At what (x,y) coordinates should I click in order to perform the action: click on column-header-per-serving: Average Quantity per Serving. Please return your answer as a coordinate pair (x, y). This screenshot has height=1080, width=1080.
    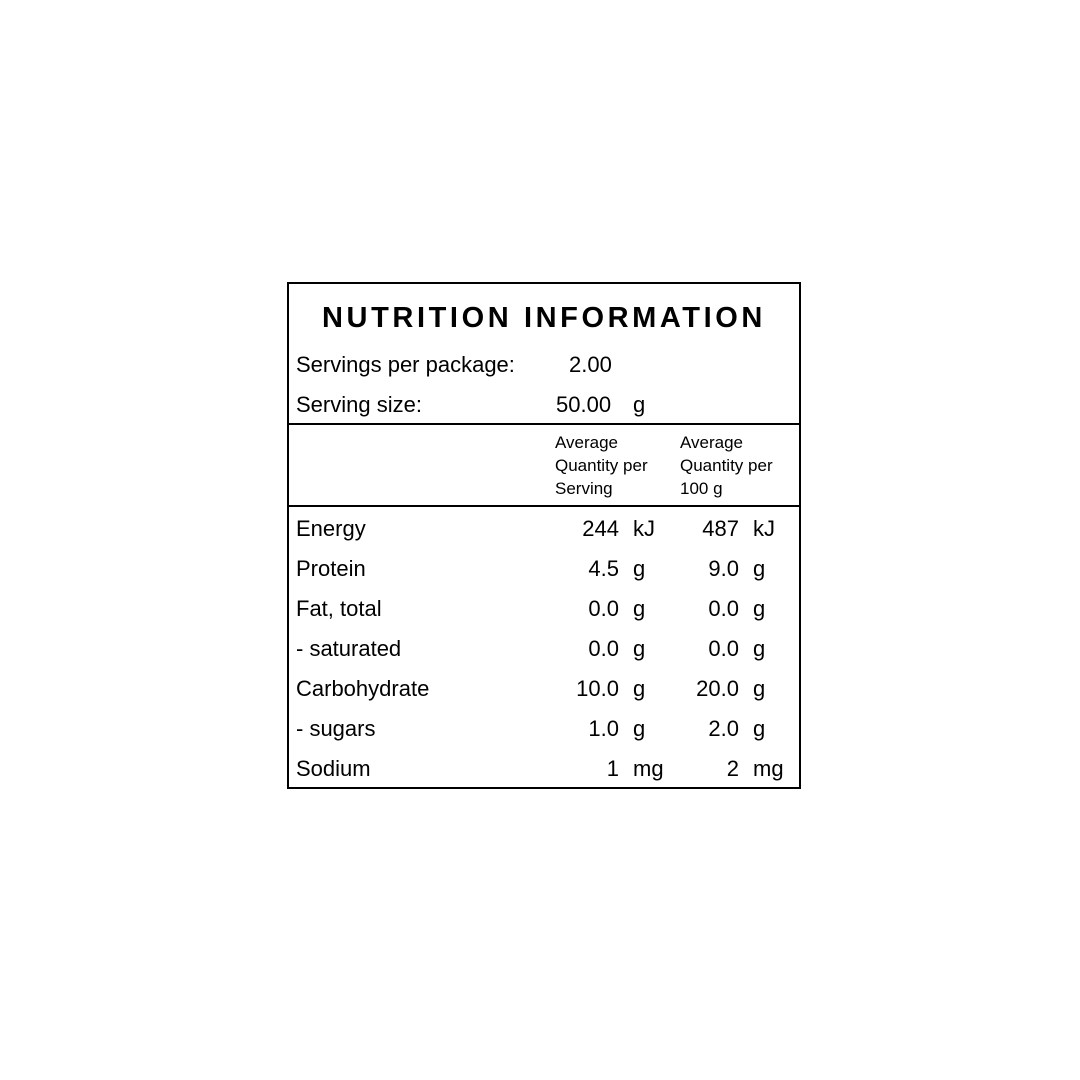
    Looking at the image, I should click on (601, 465).